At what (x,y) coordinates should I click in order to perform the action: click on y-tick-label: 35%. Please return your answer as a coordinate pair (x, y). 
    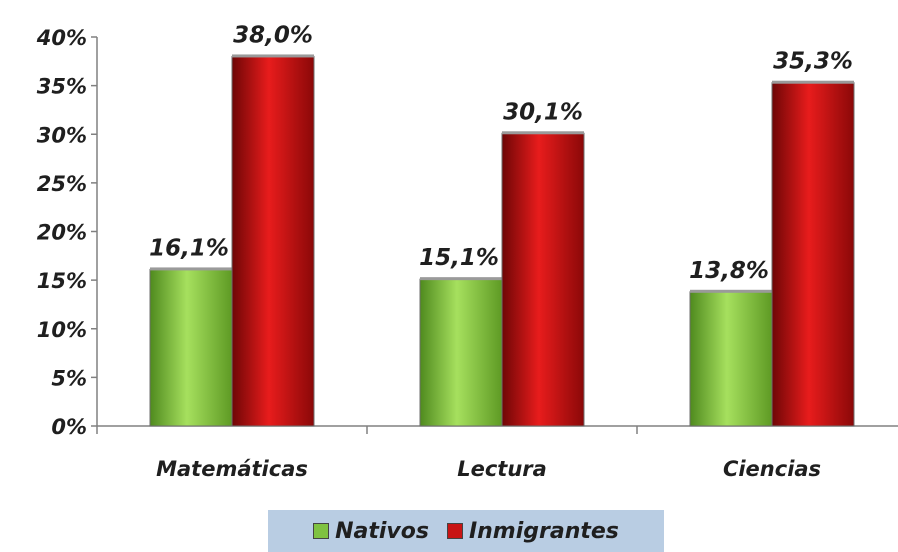
    Looking at the image, I should click on (62, 87).